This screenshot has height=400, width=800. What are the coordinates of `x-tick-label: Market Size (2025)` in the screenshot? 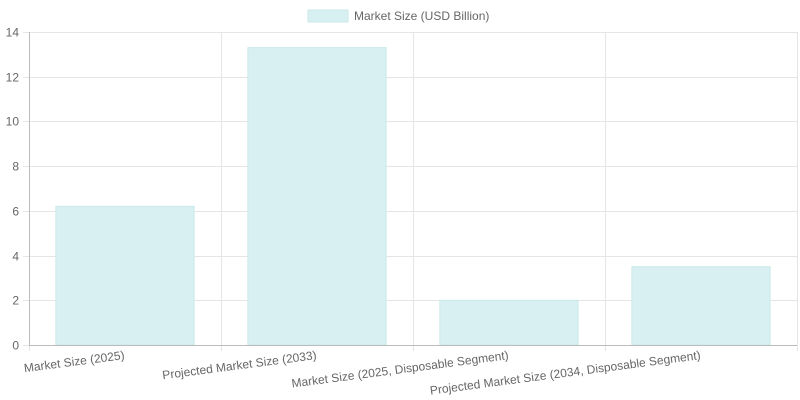 It's located at (74, 361).